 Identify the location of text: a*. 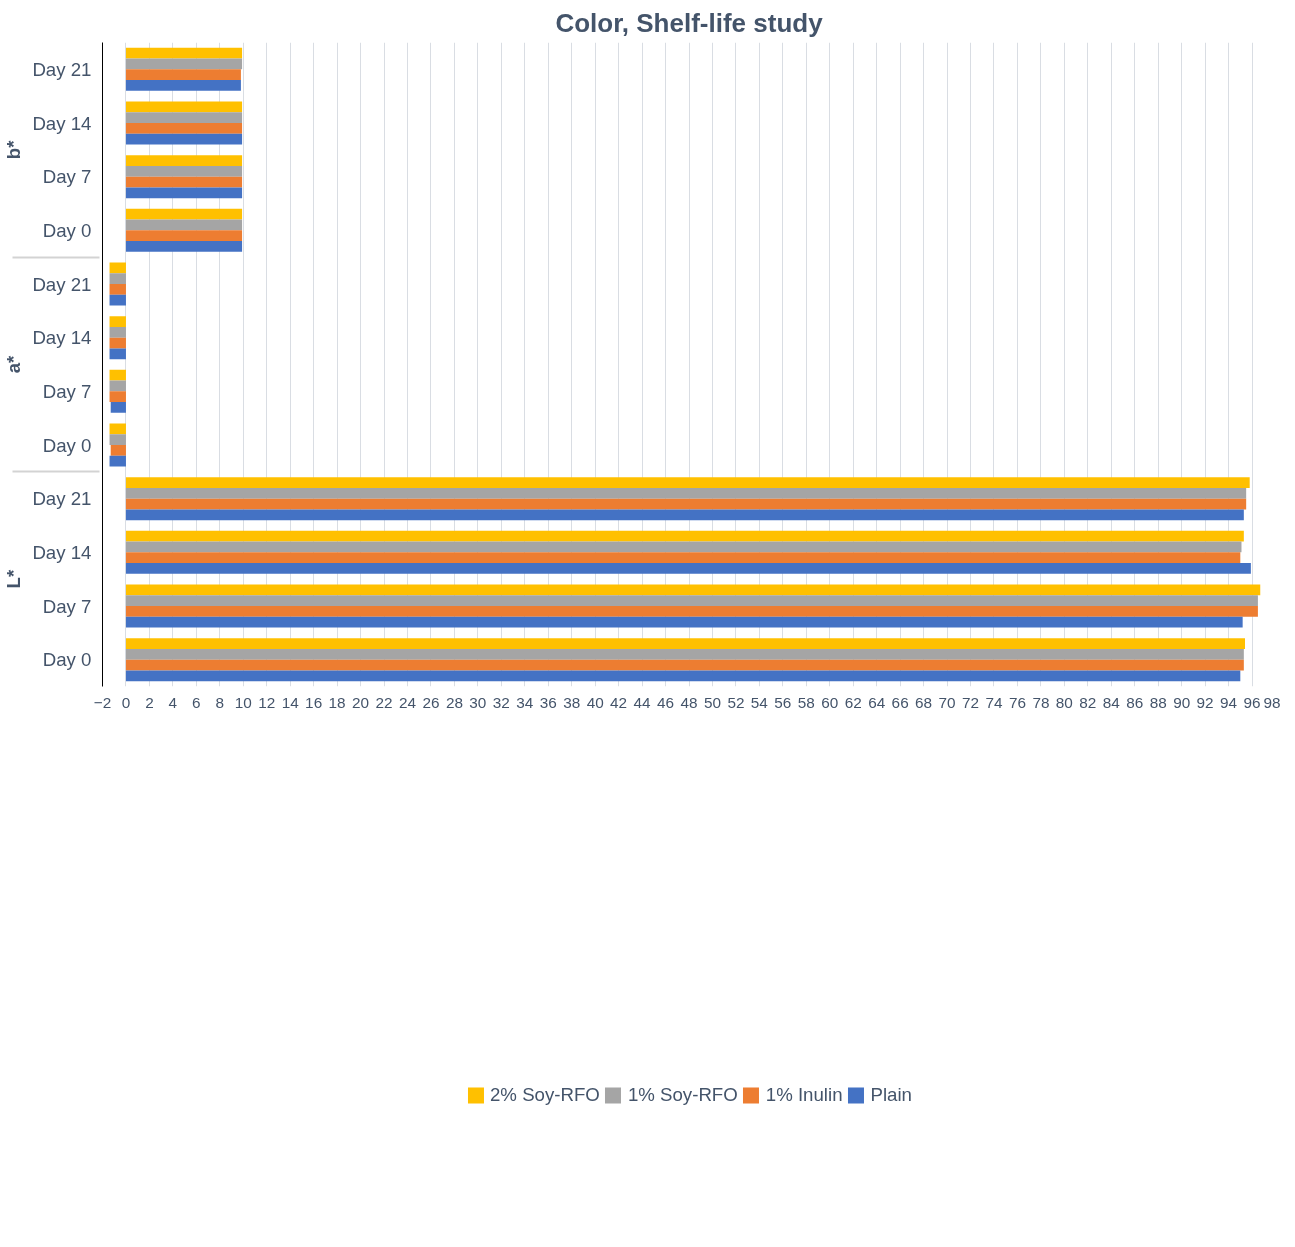
(14, 364).